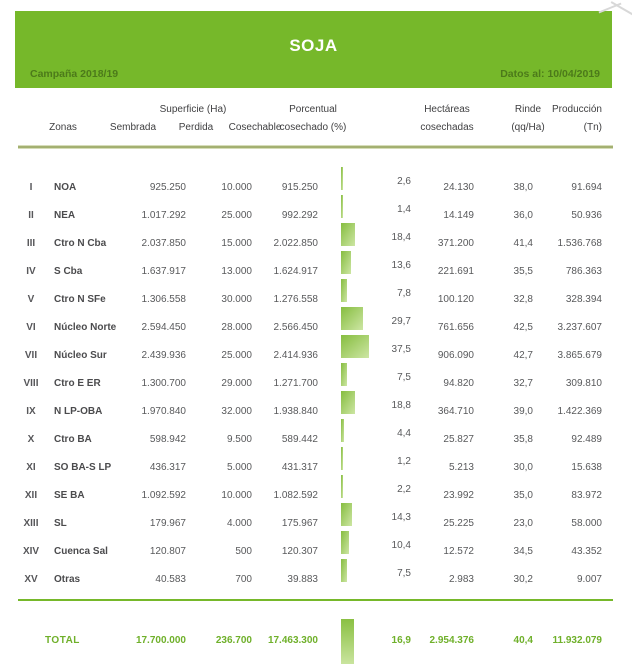  I want to click on row-sembrada-value: 2.594.450, so click(164, 327).